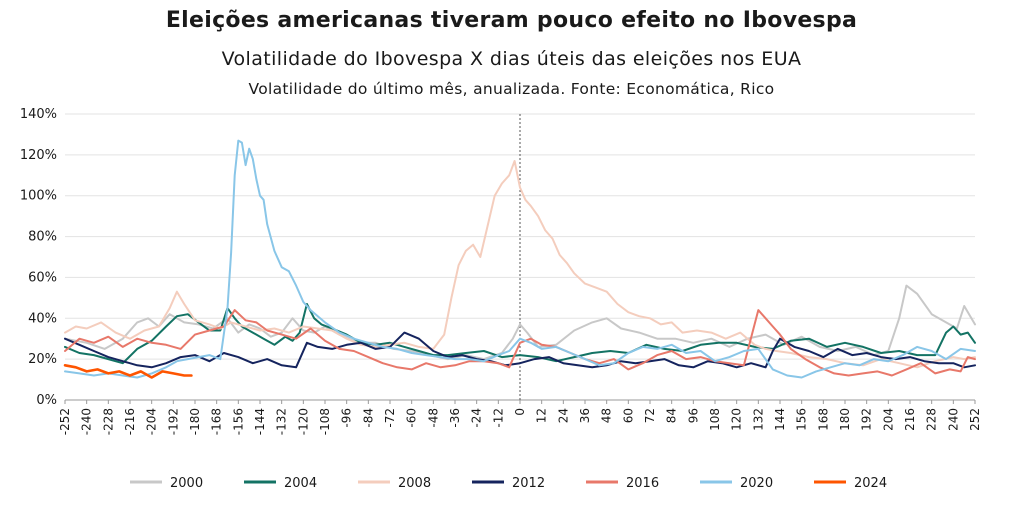  What do you see at coordinates (390, 418) in the screenshot?
I see `x-tick-label: -72` at bounding box center [390, 418].